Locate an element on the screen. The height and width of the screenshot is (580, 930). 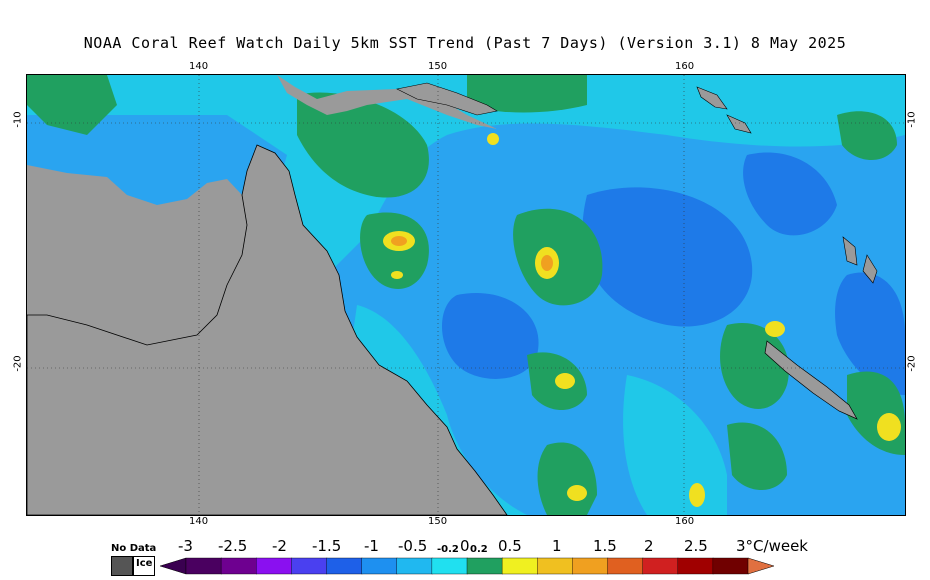
lat-tick-right-10: -10 is located at coordinates (912, 119).